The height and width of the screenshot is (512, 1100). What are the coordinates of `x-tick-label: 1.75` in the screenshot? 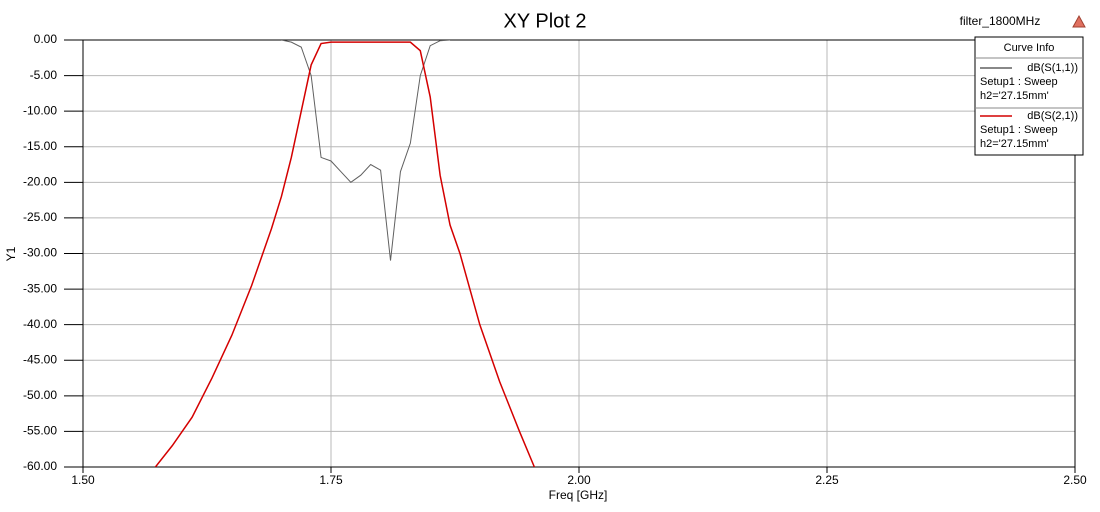 It's located at (331, 480).